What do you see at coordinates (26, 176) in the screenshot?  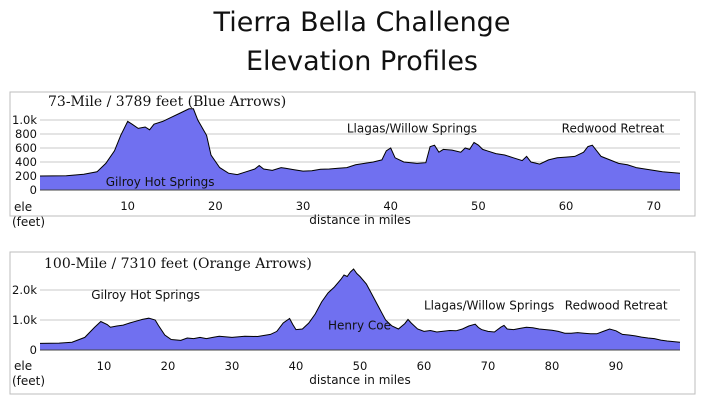 I see `y-tick-label: 200` at bounding box center [26, 176].